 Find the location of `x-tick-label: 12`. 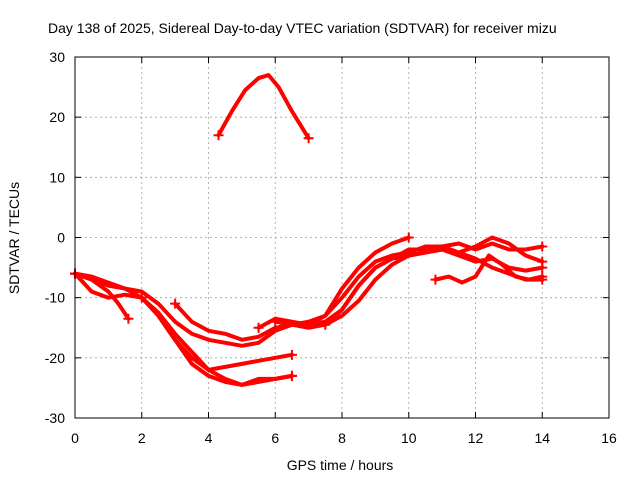

x-tick-label: 12 is located at coordinates (476, 438).